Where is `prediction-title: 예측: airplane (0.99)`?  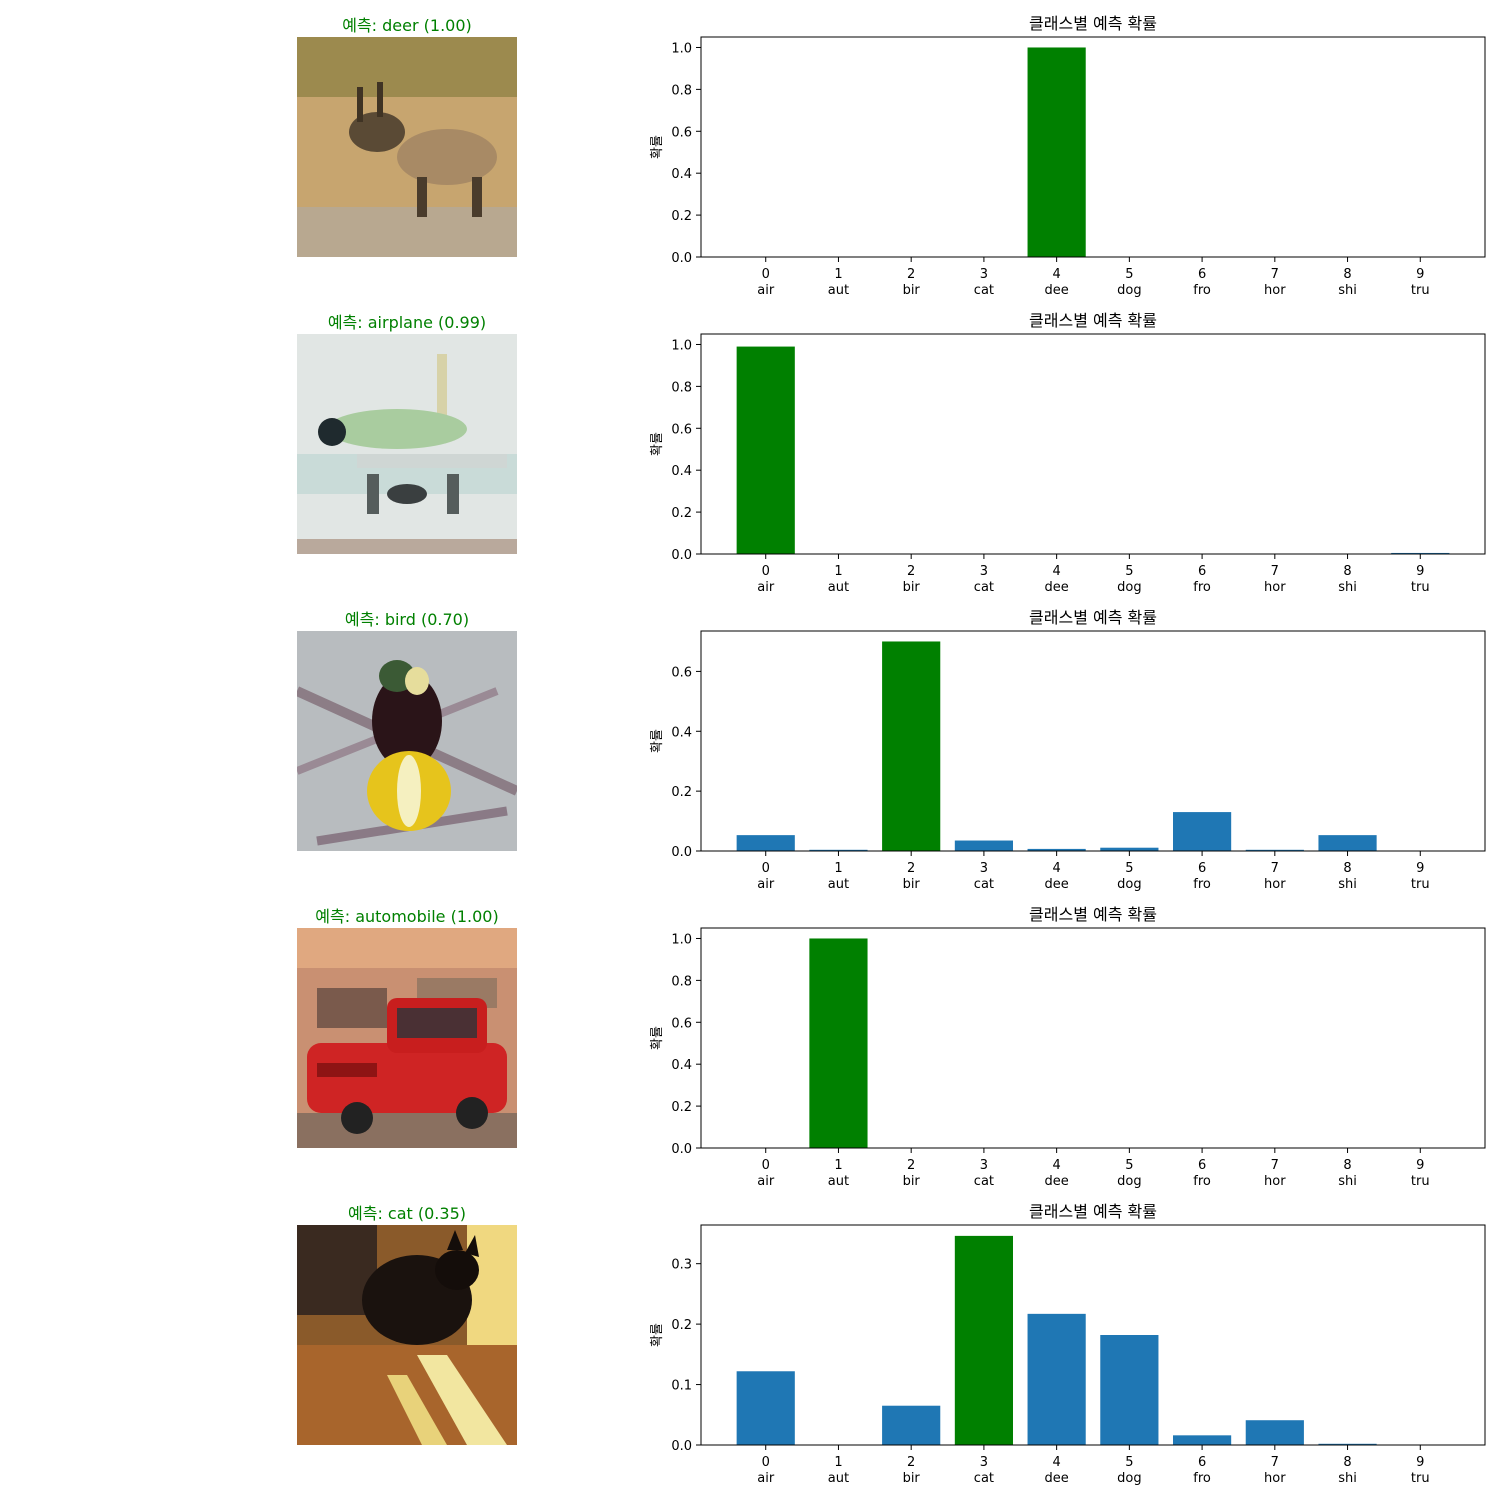
prediction-title: 예측: airplane (0.99) is located at coordinates (407, 322).